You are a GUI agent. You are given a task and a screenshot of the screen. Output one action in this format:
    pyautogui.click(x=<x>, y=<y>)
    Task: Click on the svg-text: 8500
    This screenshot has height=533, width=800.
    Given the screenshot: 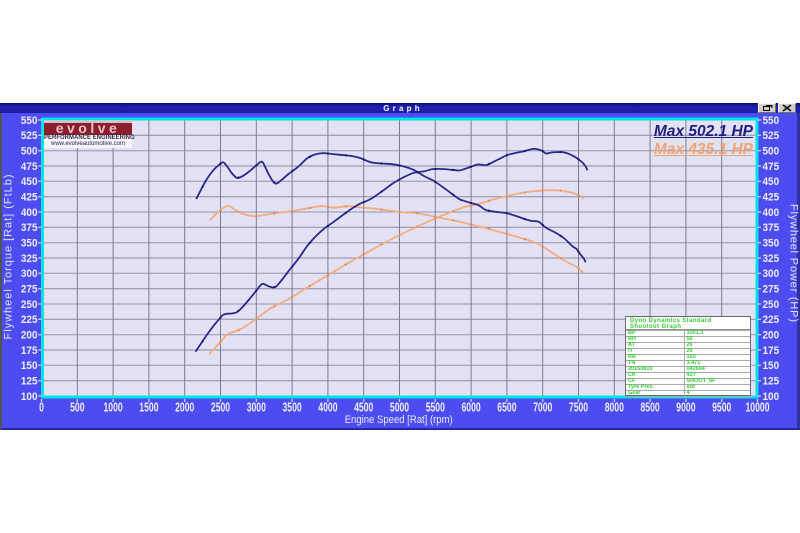 What is the action you would take?
    pyautogui.click(x=650, y=406)
    